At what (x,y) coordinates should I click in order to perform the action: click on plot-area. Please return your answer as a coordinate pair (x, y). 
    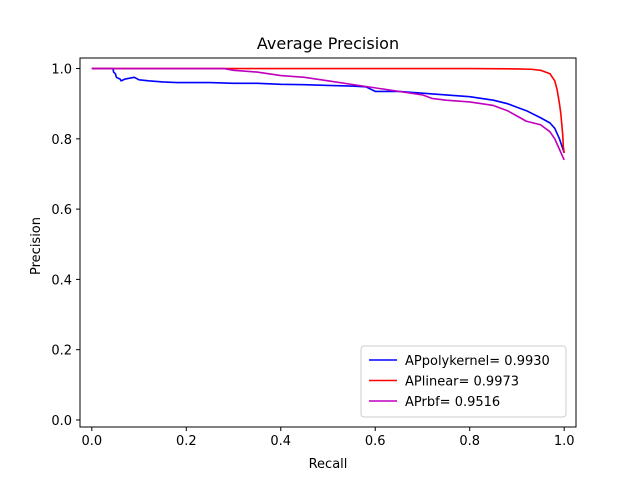
    Looking at the image, I should click on (328, 114).